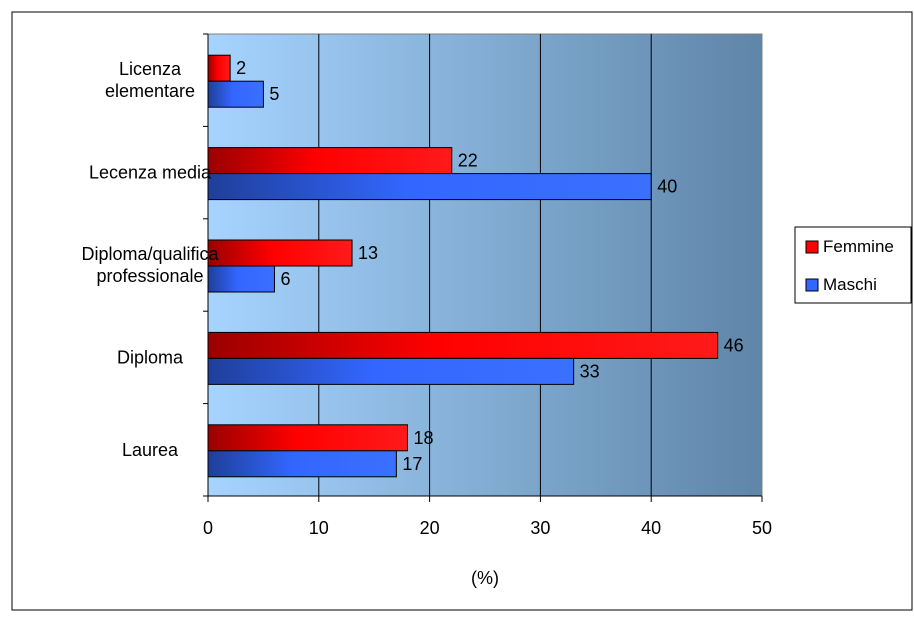 This screenshot has width=914, height=617. I want to click on legend: Femmine Maschi, so click(853, 265).